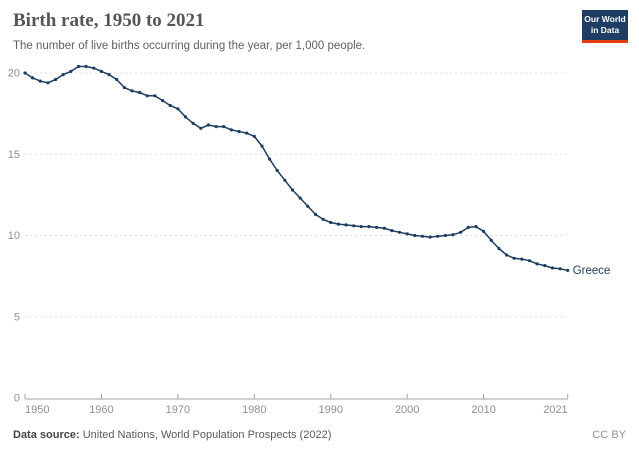 Image resolution: width=639 pixels, height=451 pixels. I want to click on y-axis-tick-label: 0, so click(17, 399).